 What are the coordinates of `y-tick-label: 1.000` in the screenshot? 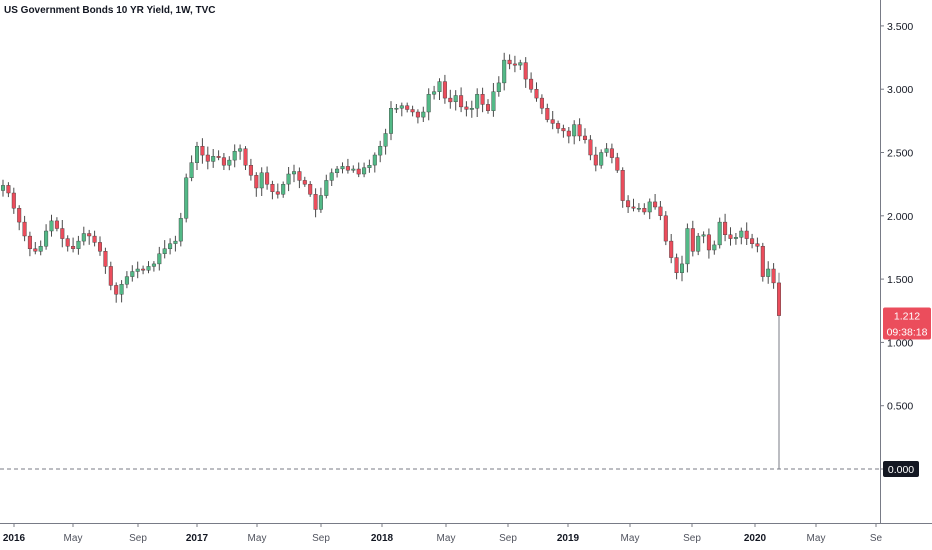 It's located at (900, 343).